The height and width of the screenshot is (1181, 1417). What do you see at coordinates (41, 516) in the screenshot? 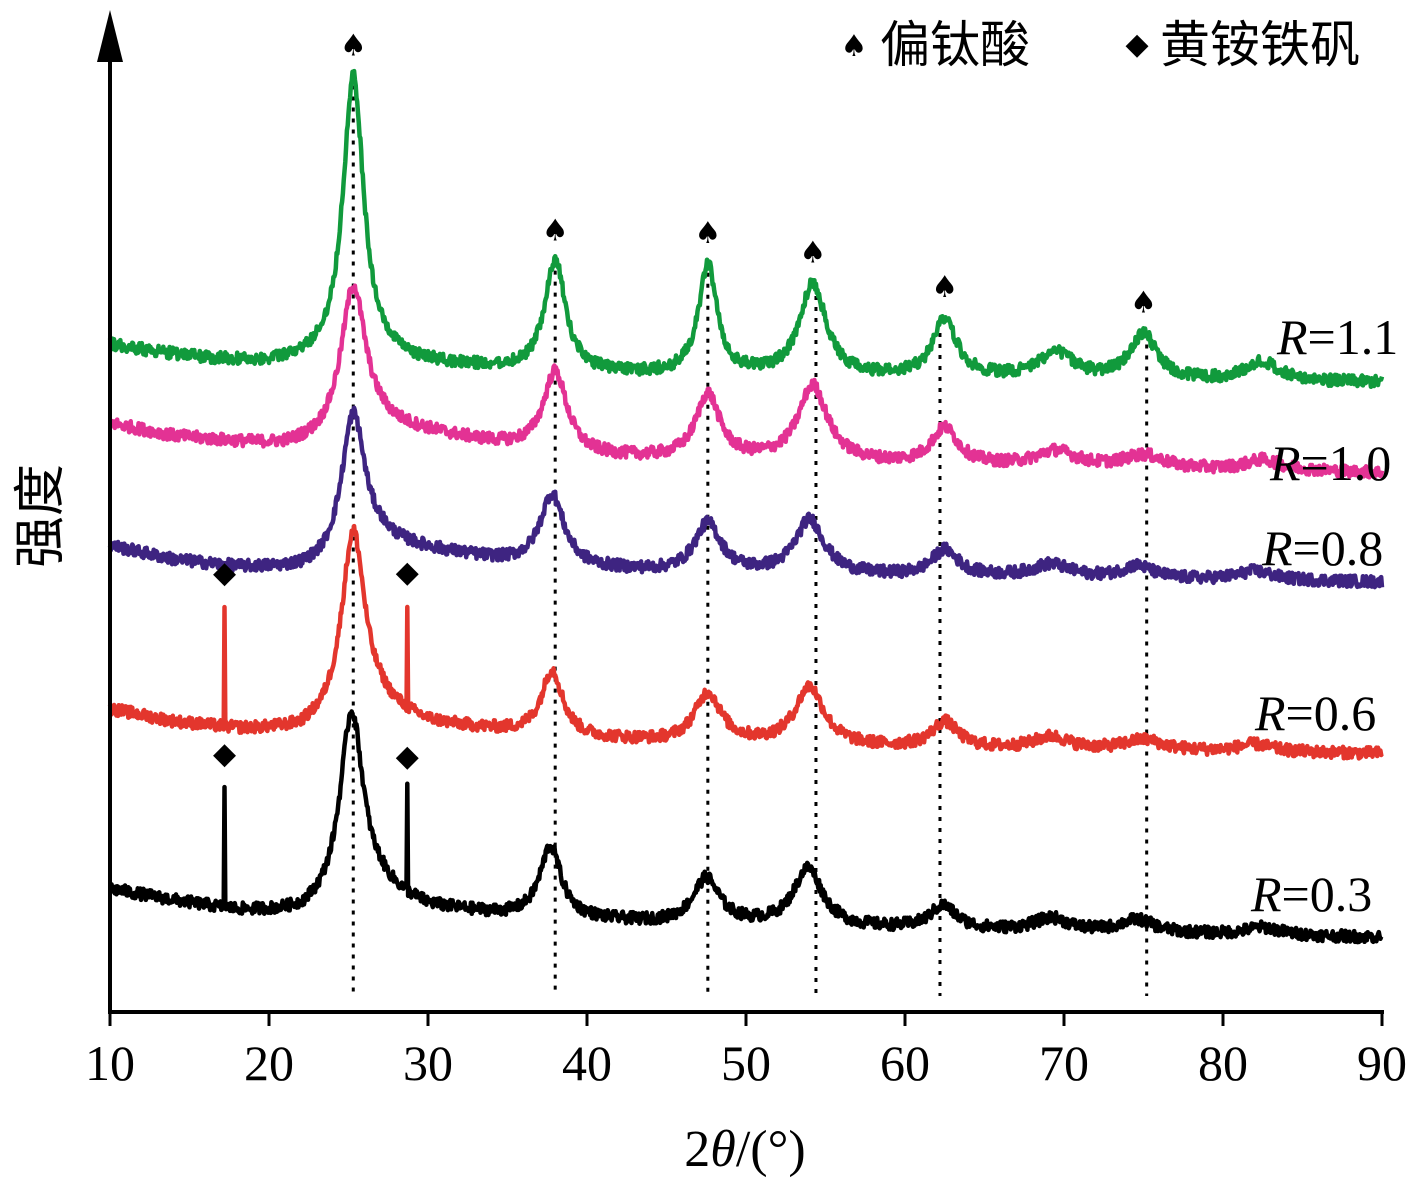
I see `y-axis-title: 强度` at bounding box center [41, 516].